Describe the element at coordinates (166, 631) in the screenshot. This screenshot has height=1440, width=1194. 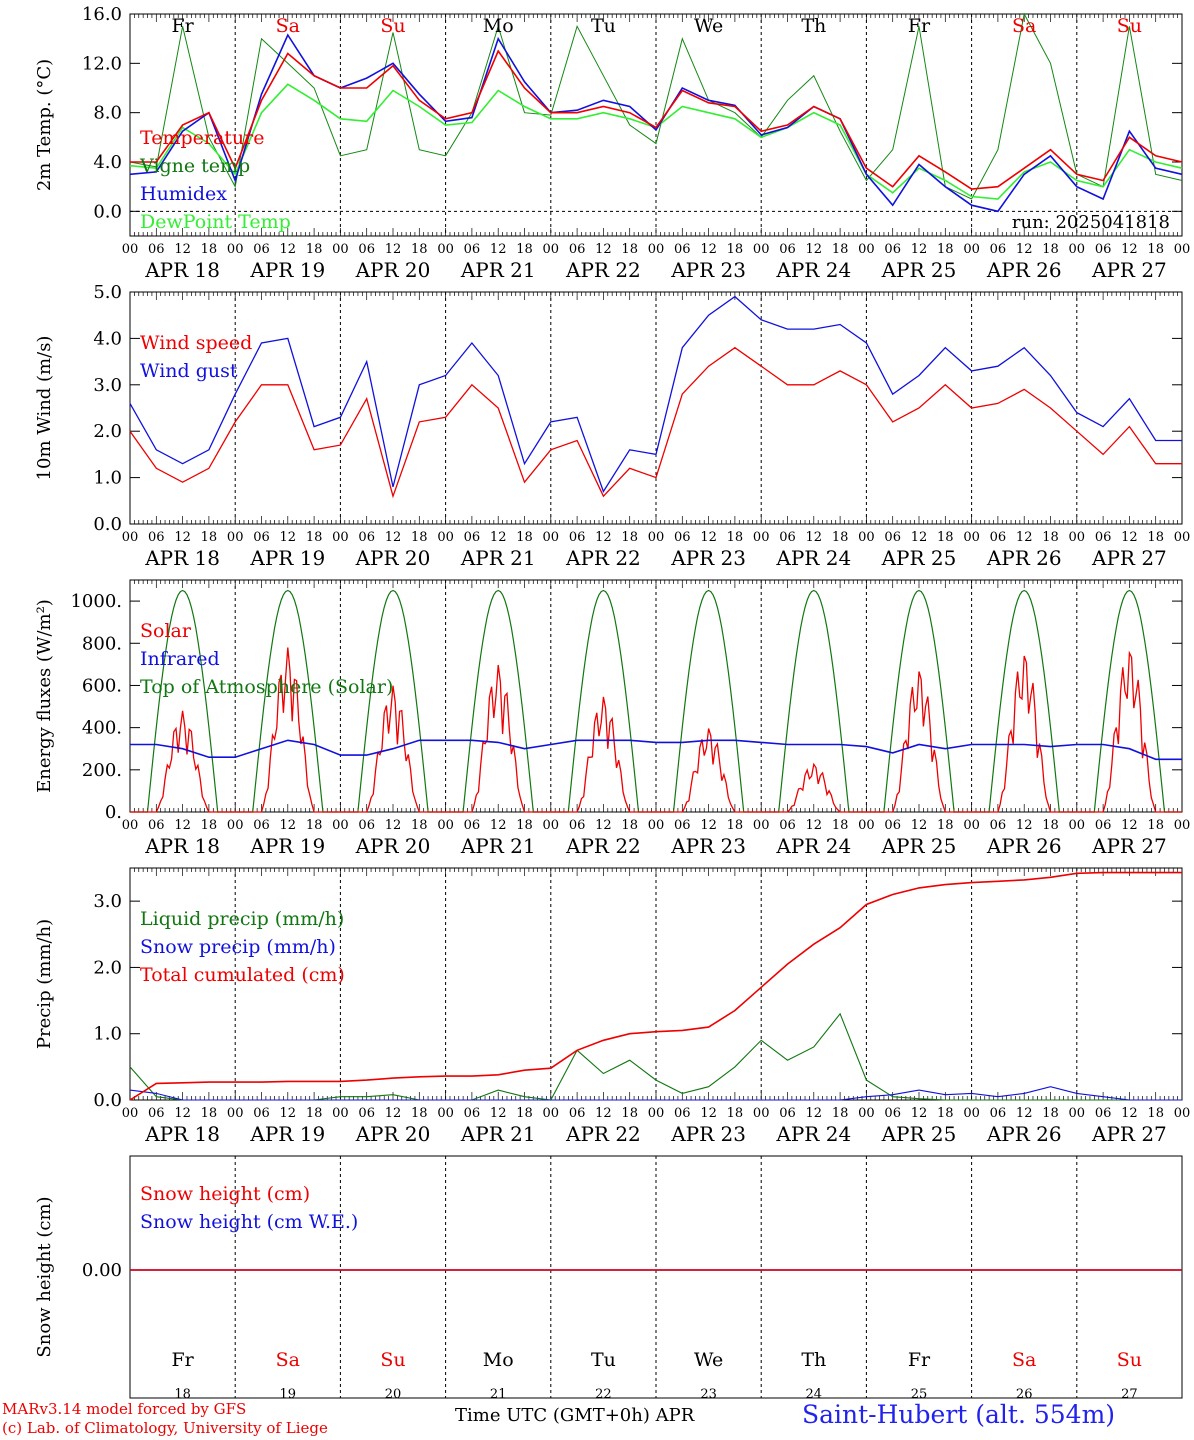
I see `legend-entry: Solar` at that location.